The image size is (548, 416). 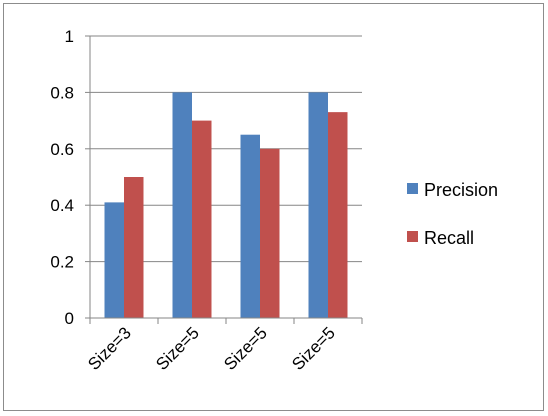 What do you see at coordinates (211, 348) in the screenshot?
I see `x-tick-labels: Size=3 Size=5 Size=5 Size=5` at bounding box center [211, 348].